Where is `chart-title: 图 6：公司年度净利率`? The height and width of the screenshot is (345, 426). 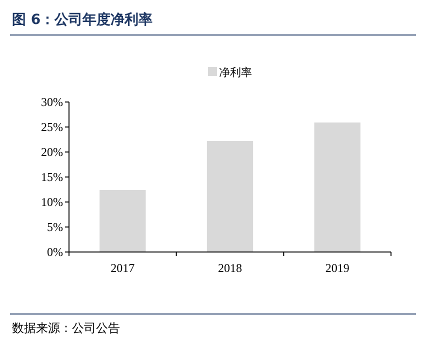
chart-title: 图 6：公司年度净利率 is located at coordinates (82, 19).